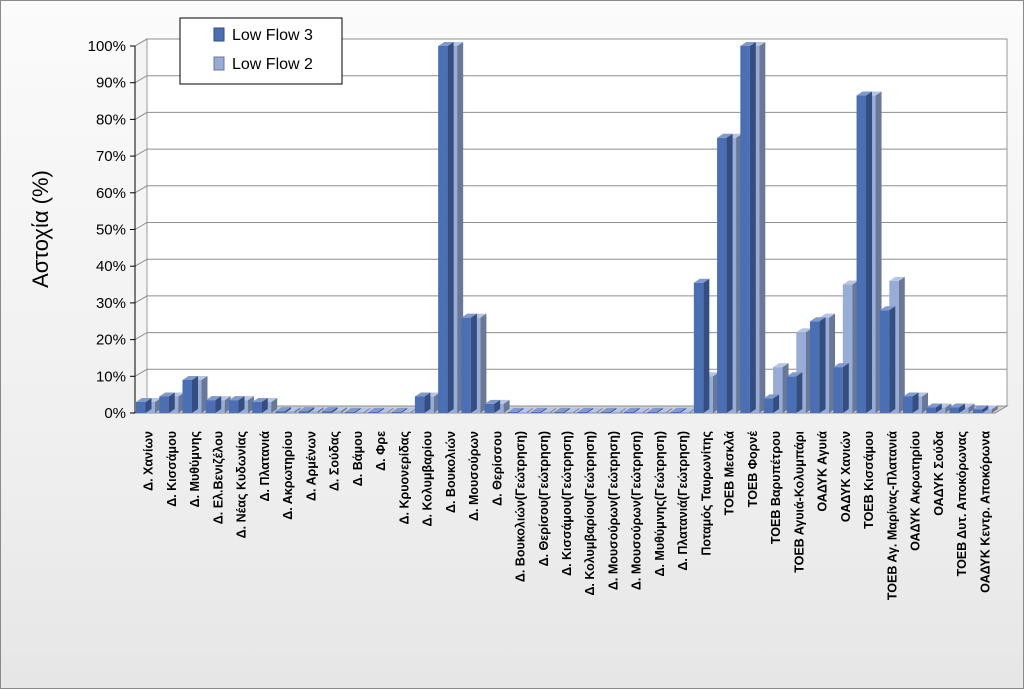 The image size is (1024, 689). I want to click on x-tick-label: Δ. Κολυμβαρίου(Γεώτρηση), so click(590, 513).